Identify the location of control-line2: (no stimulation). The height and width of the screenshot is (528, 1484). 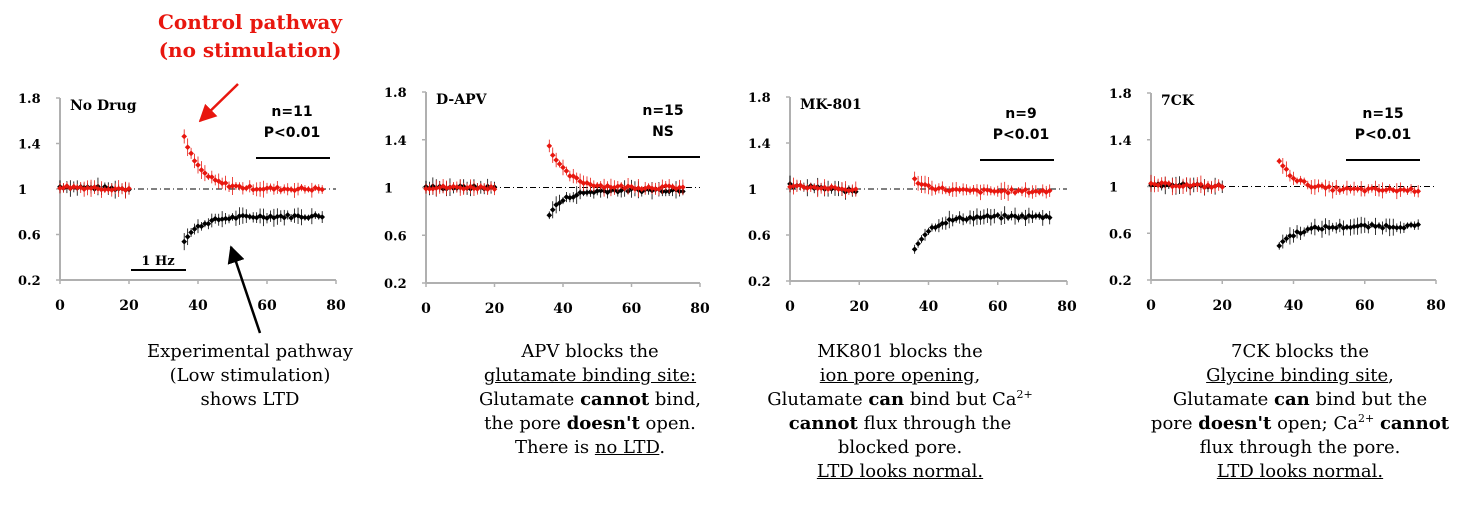
(250, 50).